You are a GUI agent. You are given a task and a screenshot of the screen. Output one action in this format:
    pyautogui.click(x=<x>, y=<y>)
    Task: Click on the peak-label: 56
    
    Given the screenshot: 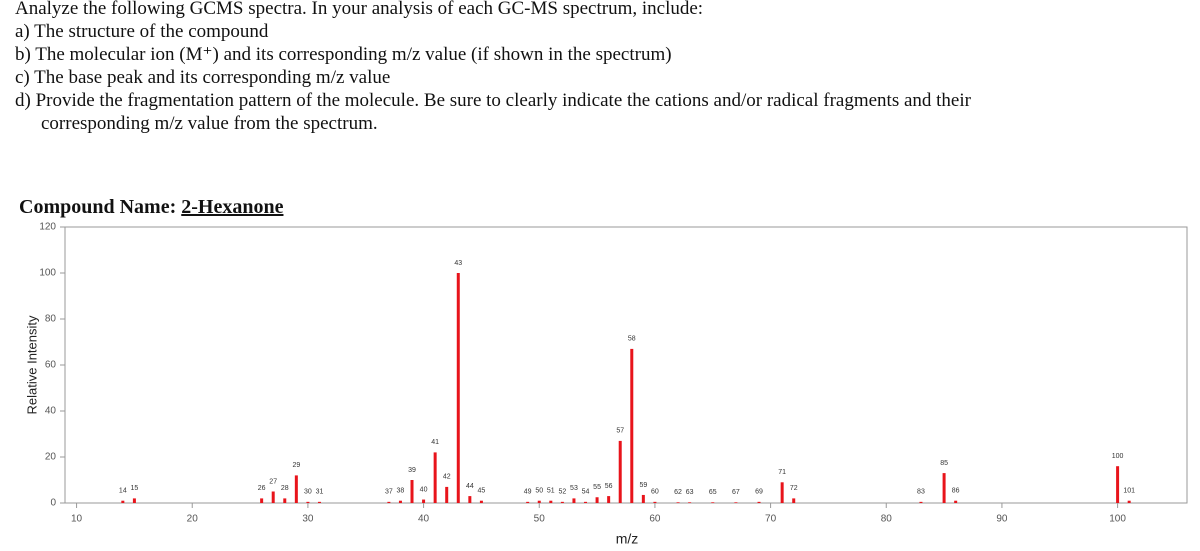 What is the action you would take?
    pyautogui.click(x=609, y=486)
    